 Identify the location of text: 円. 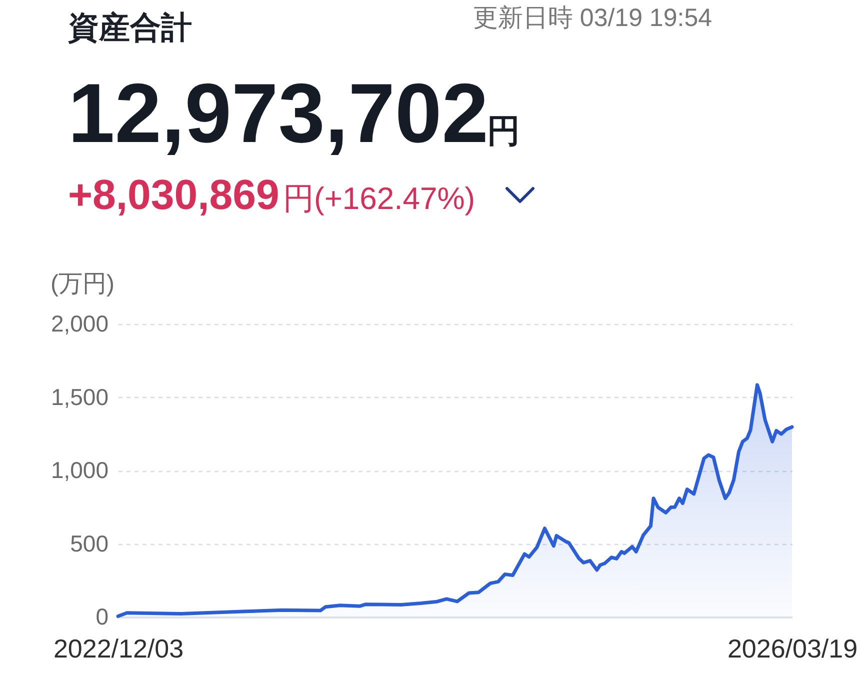
(503, 130).